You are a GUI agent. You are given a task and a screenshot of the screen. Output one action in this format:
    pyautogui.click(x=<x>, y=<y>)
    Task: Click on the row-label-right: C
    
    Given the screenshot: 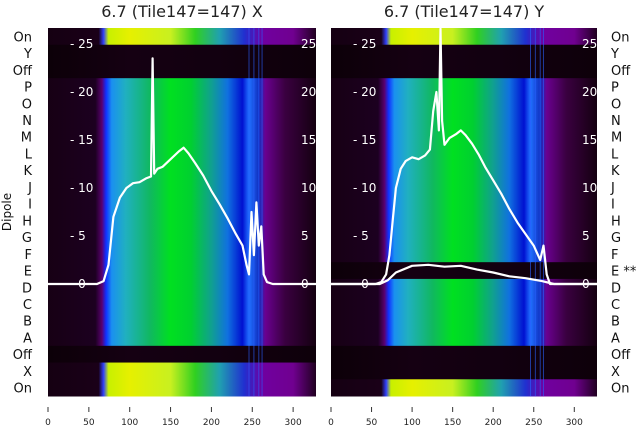 What is the action you would take?
    pyautogui.click(x=615, y=305)
    